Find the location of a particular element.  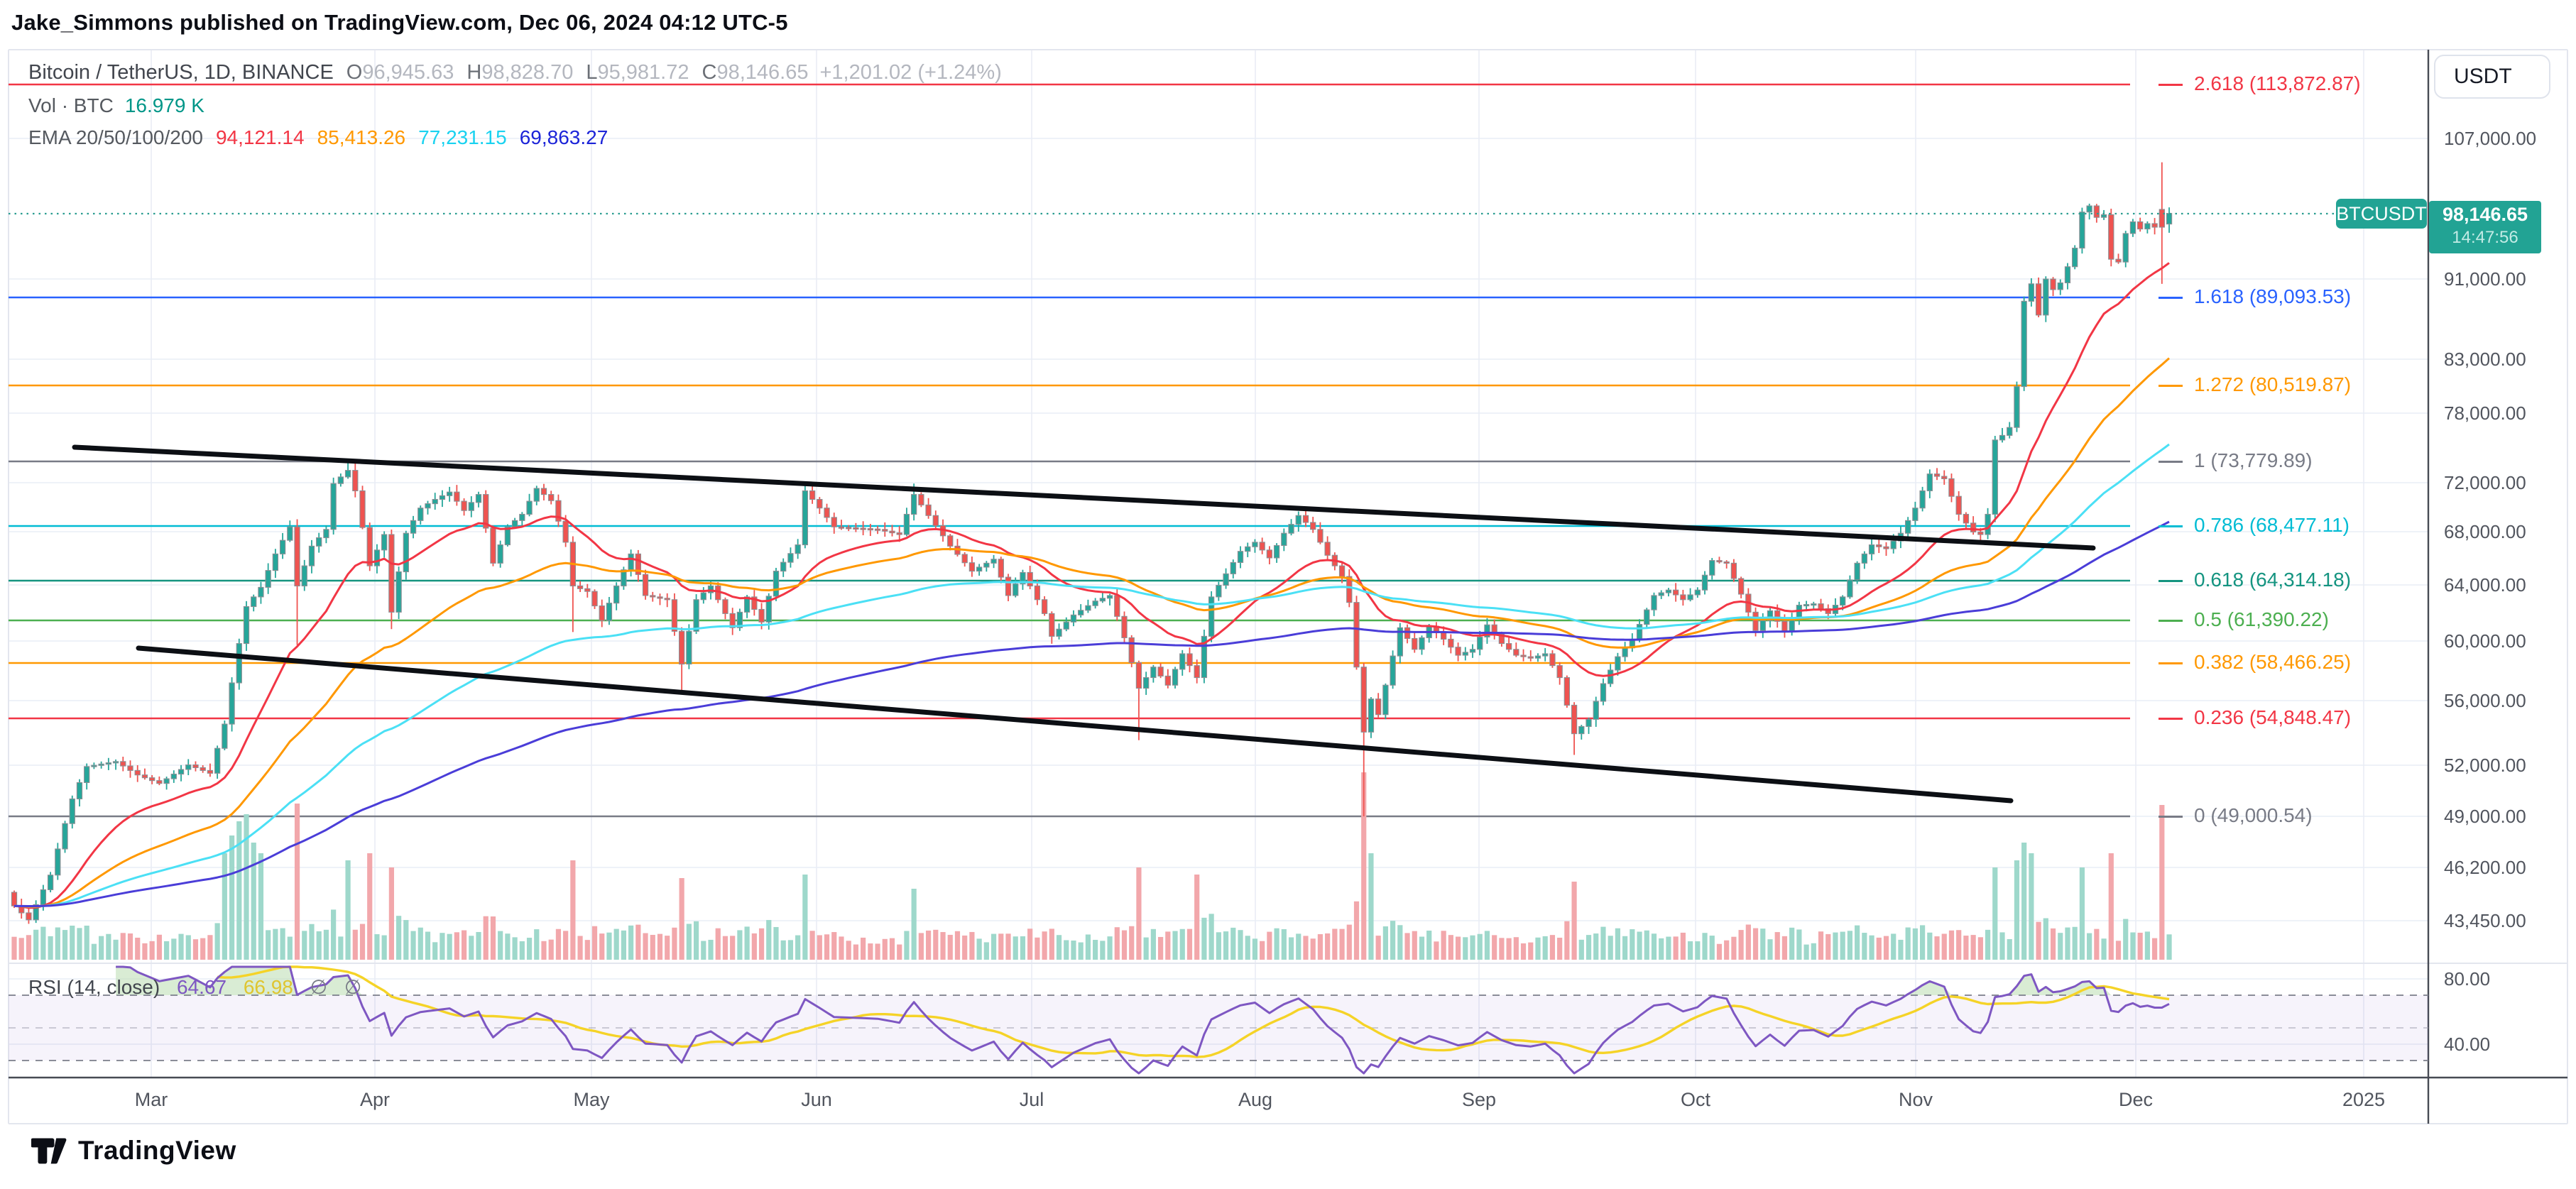

price-axis-tick: 107,000.00 is located at coordinates (2490, 138).